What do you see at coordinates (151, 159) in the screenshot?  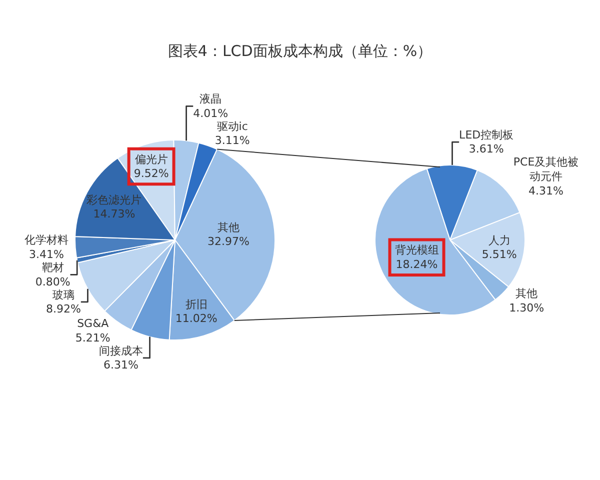 I see `slice-label: 偏光片` at bounding box center [151, 159].